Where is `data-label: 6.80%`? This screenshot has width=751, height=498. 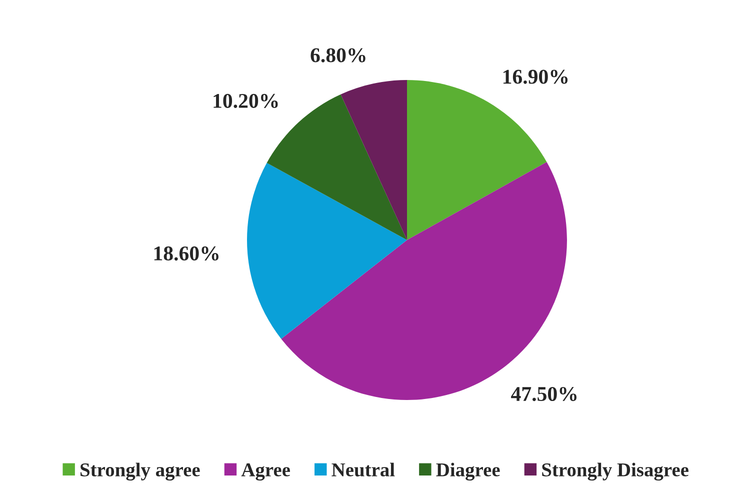 data-label: 6.80% is located at coordinates (338, 55).